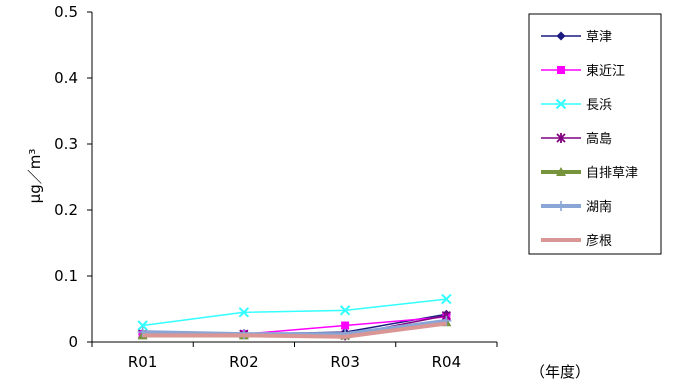 This screenshot has width=675, height=387. I want to click on legend-label: 湖南, so click(599, 207).